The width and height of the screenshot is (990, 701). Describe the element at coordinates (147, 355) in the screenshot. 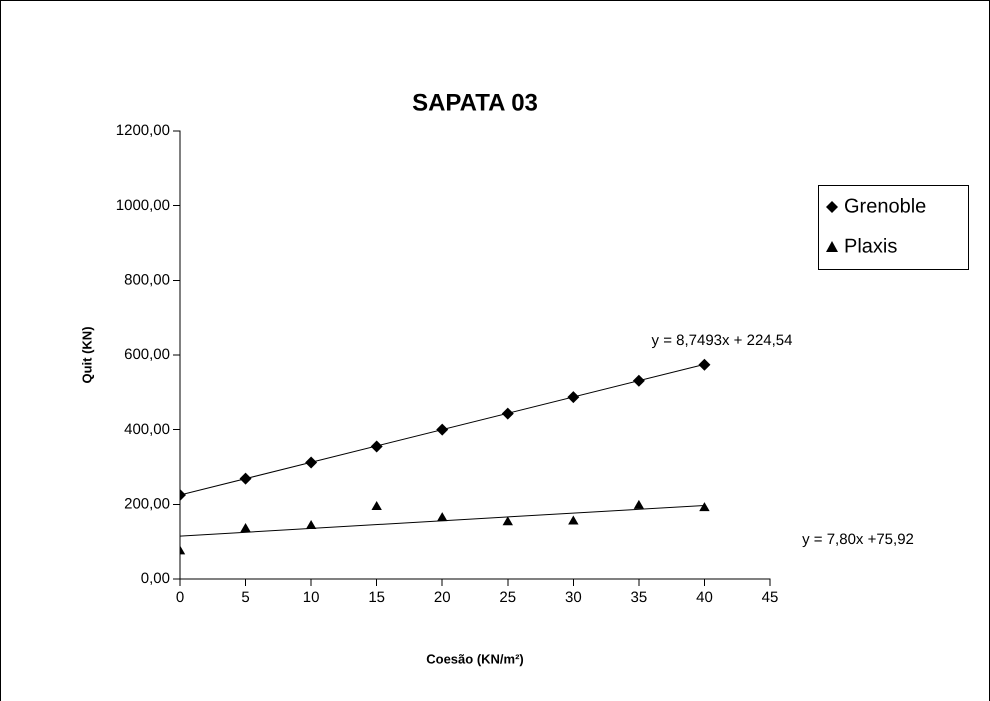

I see `y-tick-label: 600,00` at that location.